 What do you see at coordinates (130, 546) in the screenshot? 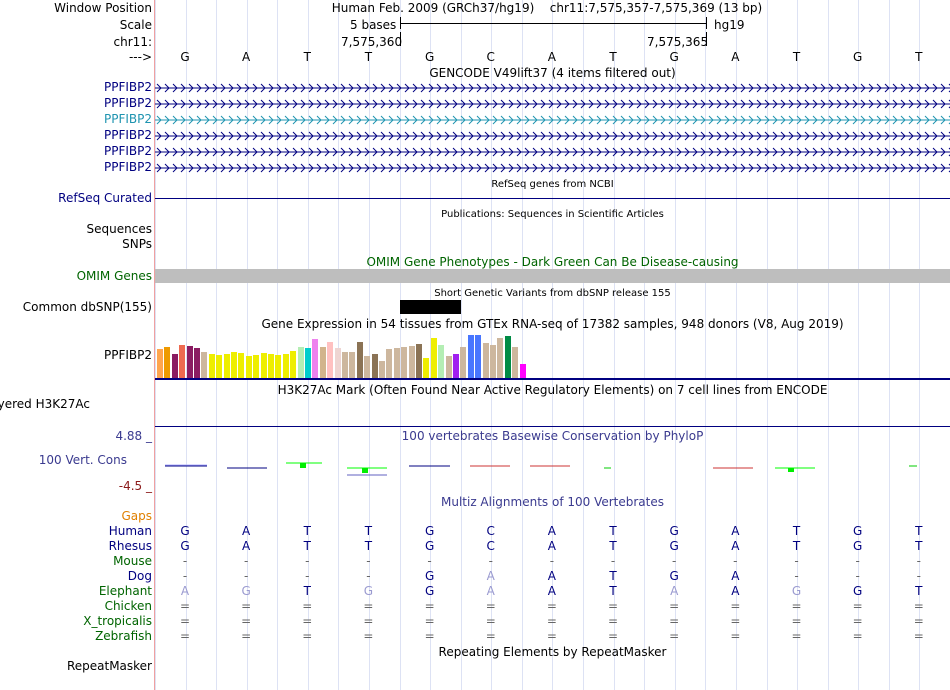
I see `multiz-species-label: Rhesus` at bounding box center [130, 546].